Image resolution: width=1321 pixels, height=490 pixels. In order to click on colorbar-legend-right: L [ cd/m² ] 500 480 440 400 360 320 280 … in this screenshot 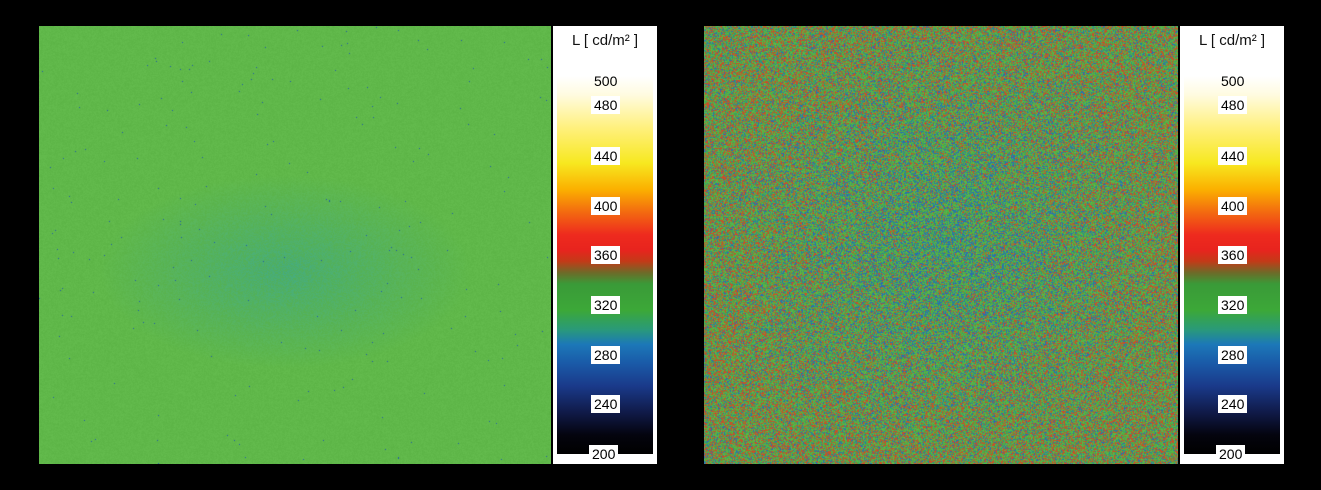, I will do `click(1232, 245)`.